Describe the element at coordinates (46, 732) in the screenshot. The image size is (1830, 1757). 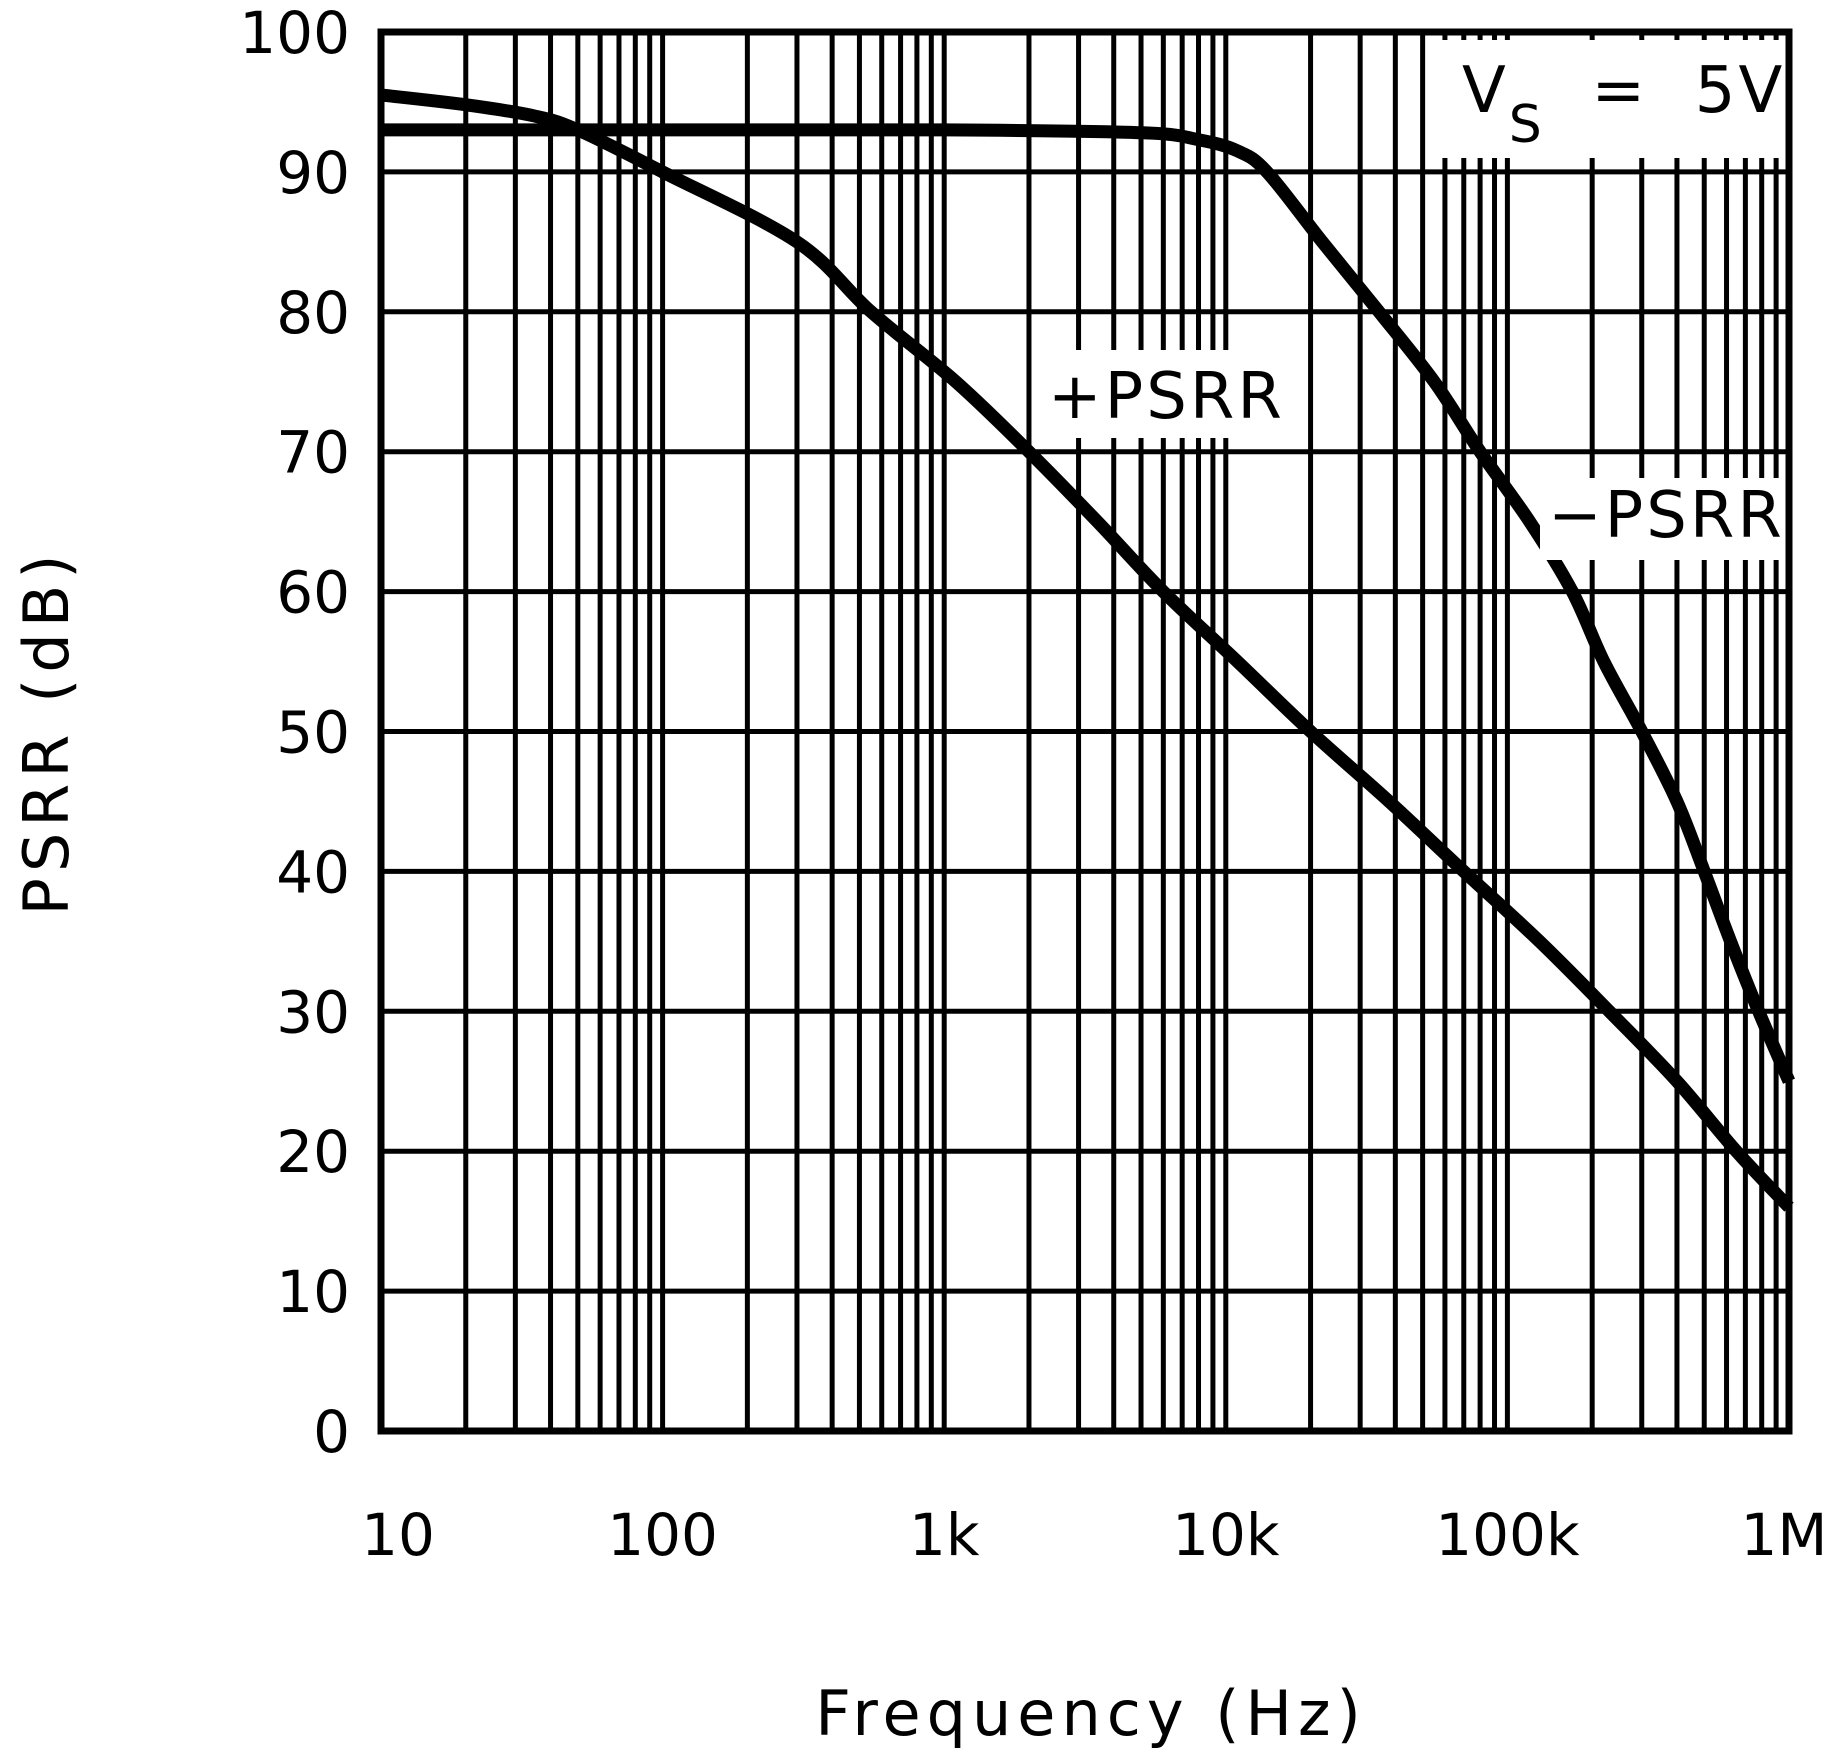
I see `y-axis-title: PSRR (dB)` at that location.